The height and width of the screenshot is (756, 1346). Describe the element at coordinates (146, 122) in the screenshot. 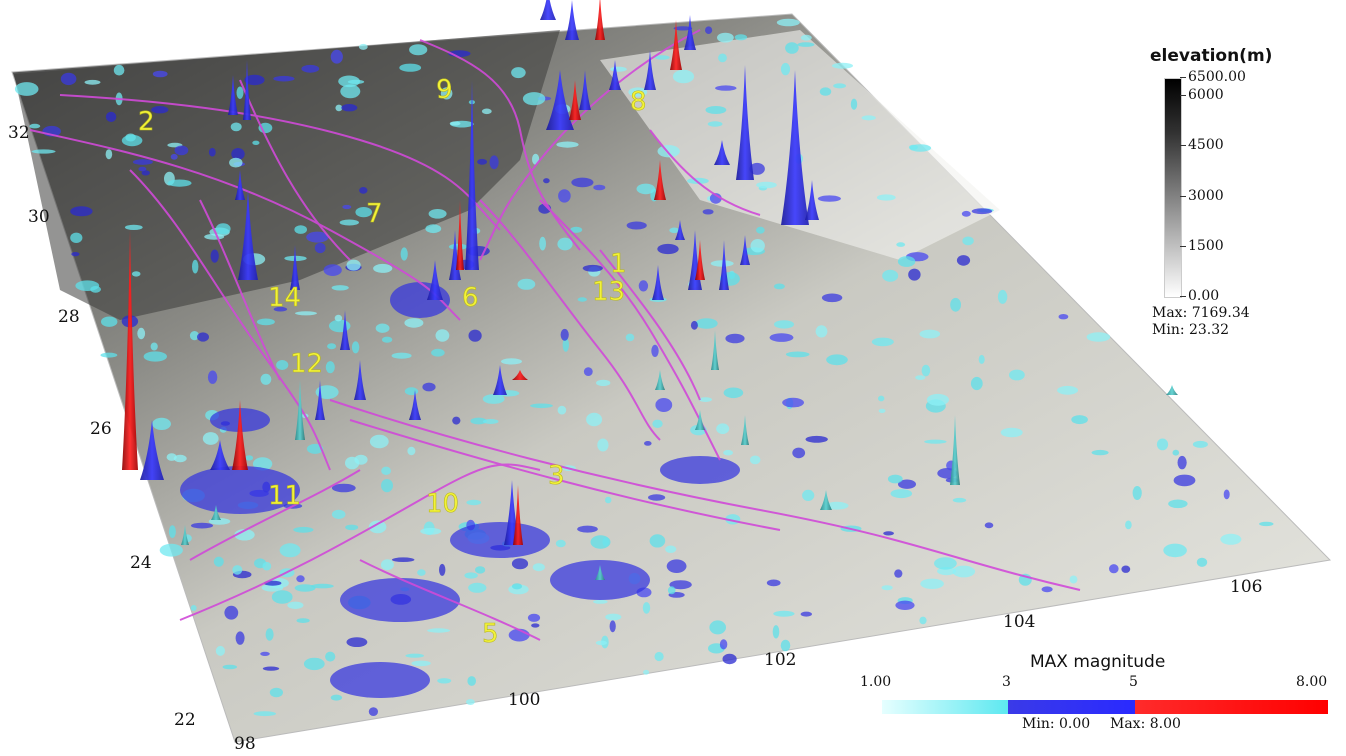

I see `fault-number-2: 2` at that location.